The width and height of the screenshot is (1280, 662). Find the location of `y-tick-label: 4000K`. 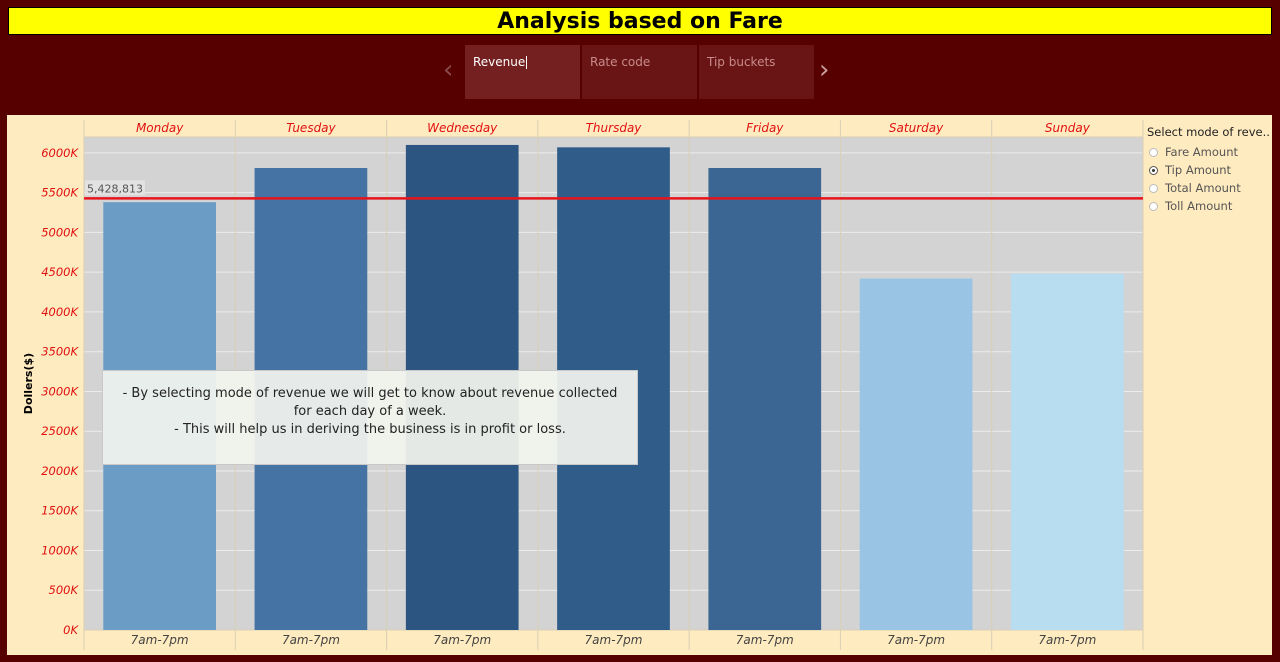

y-tick-label: 4000K is located at coordinates (60, 312).